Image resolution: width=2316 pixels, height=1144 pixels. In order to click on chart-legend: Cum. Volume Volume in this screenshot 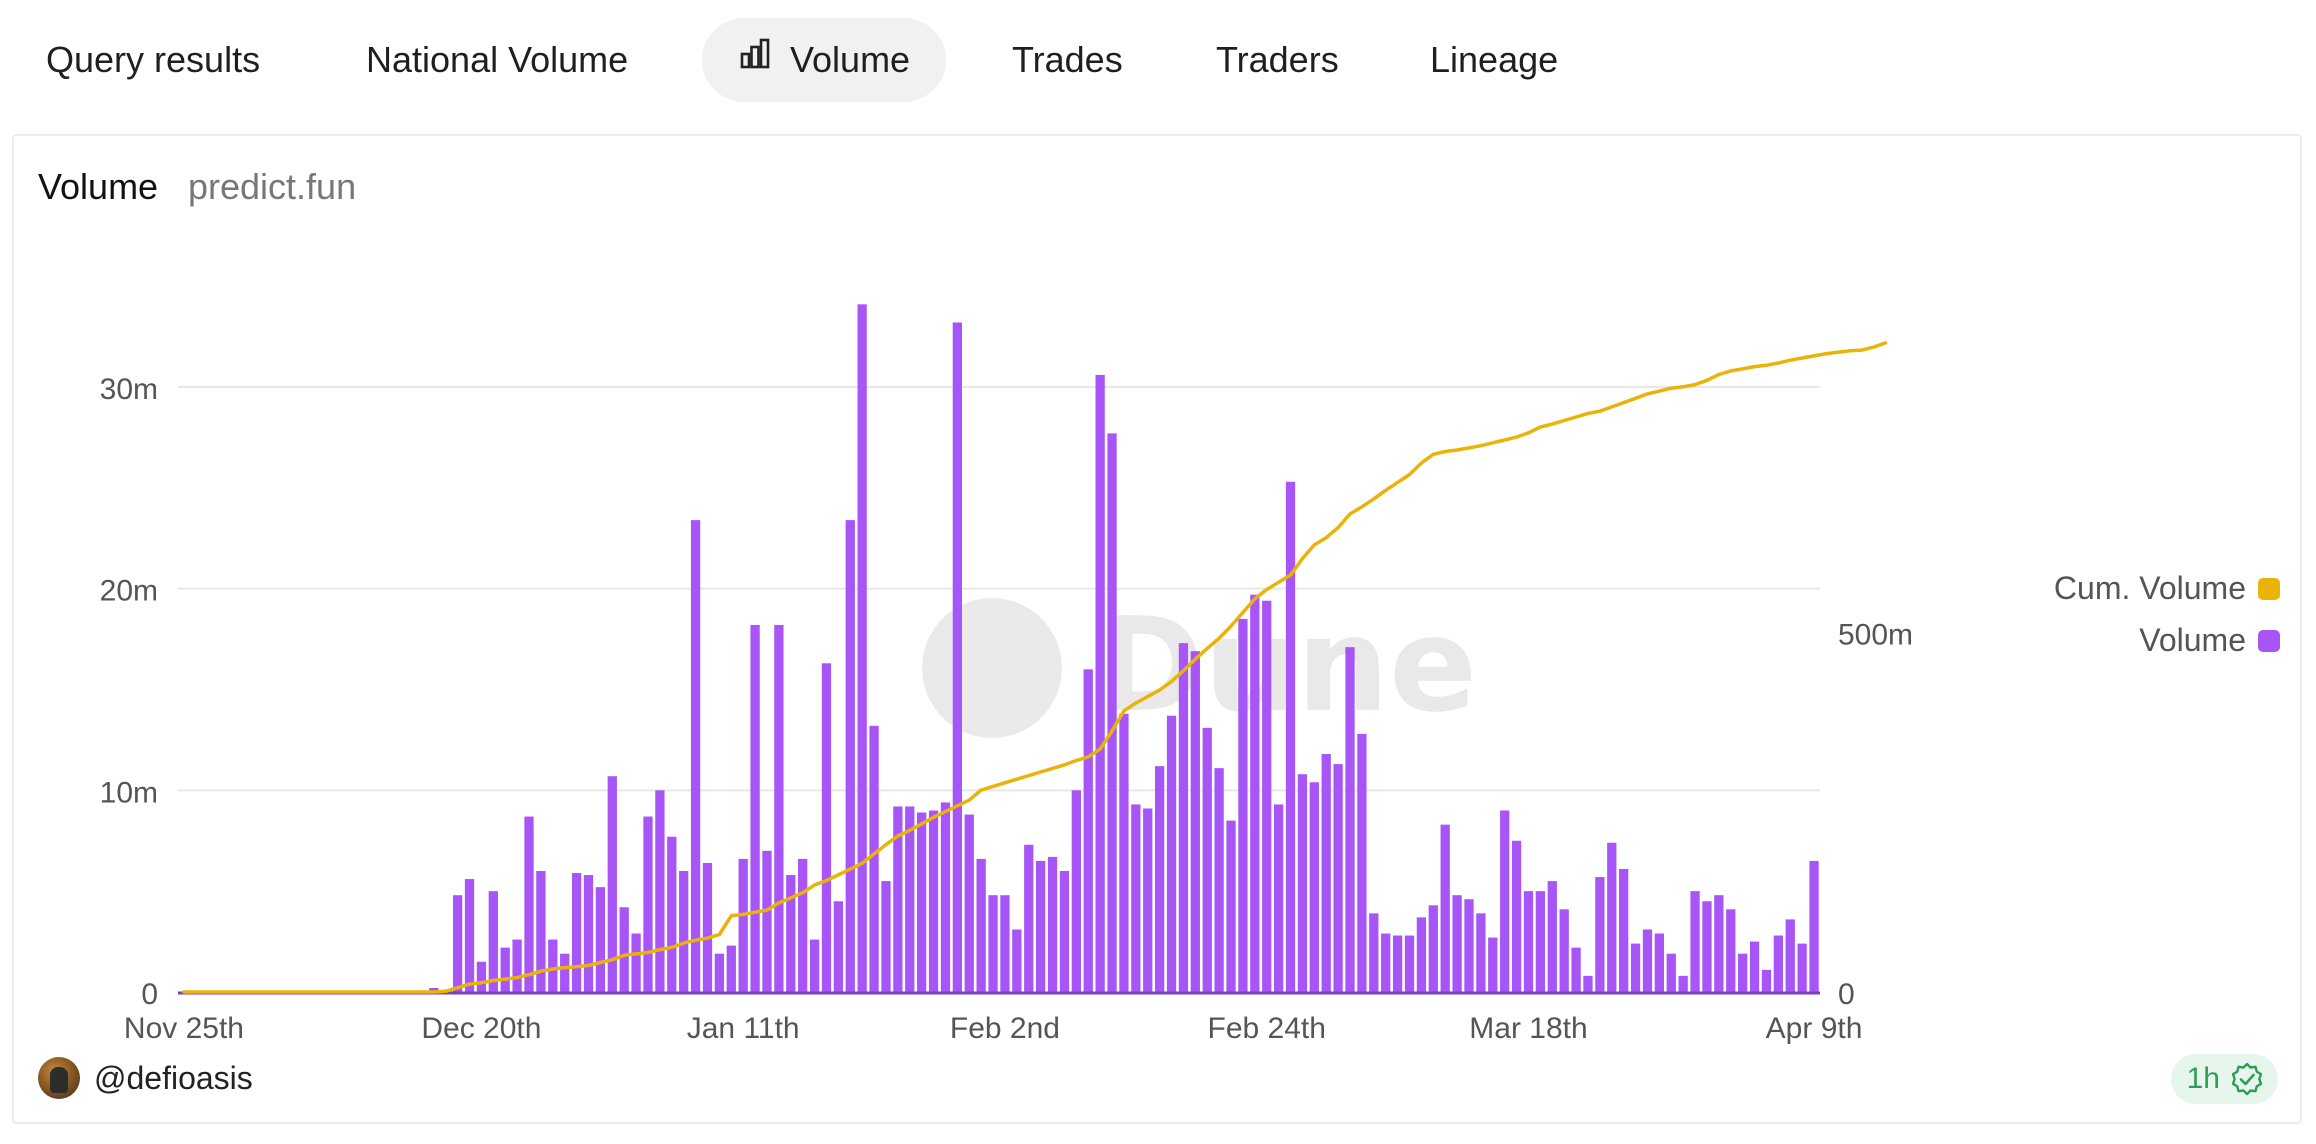, I will do `click(2167, 614)`.